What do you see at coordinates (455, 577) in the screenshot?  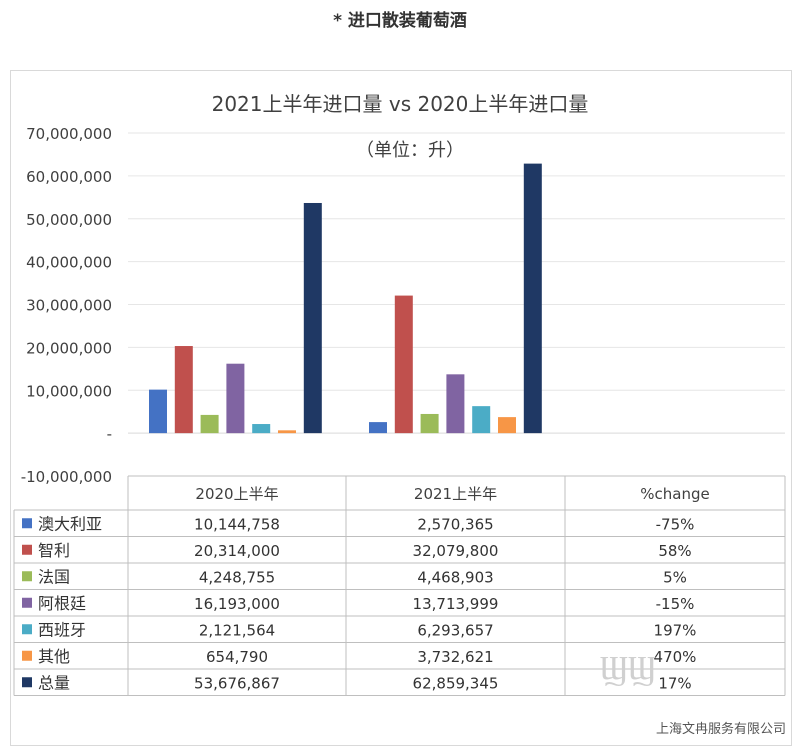 I see `table-cell: 4,468,903` at bounding box center [455, 577].